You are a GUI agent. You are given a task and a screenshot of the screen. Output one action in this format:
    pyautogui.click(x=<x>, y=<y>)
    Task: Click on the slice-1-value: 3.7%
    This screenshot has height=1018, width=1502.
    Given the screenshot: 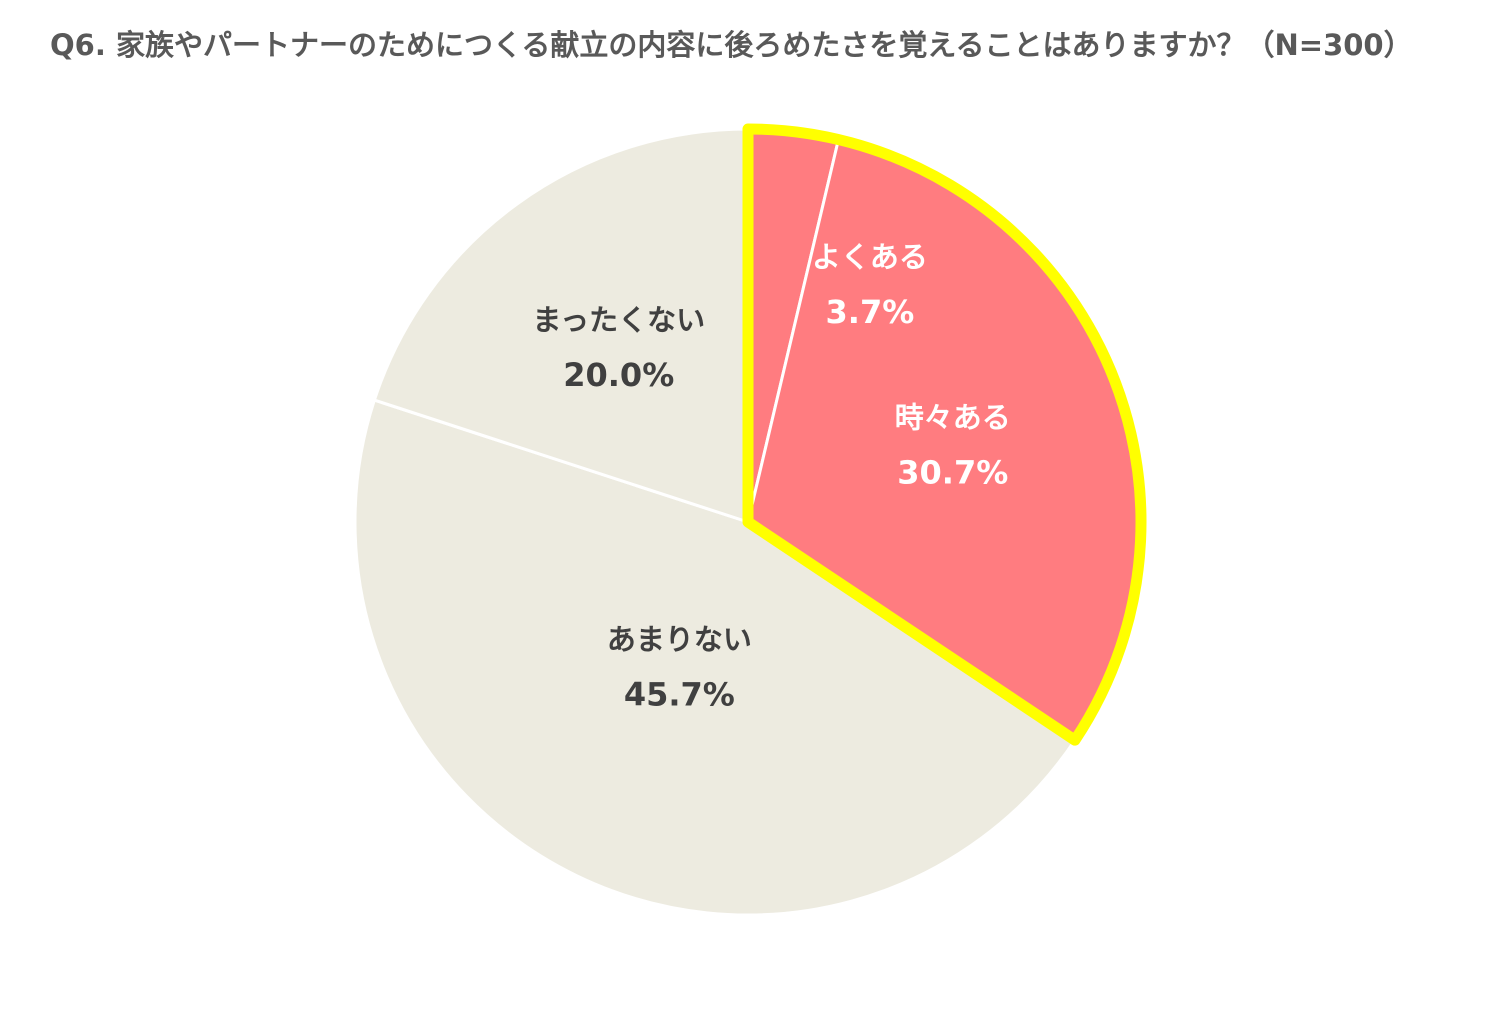 What is the action you would take?
    pyautogui.click(x=870, y=312)
    